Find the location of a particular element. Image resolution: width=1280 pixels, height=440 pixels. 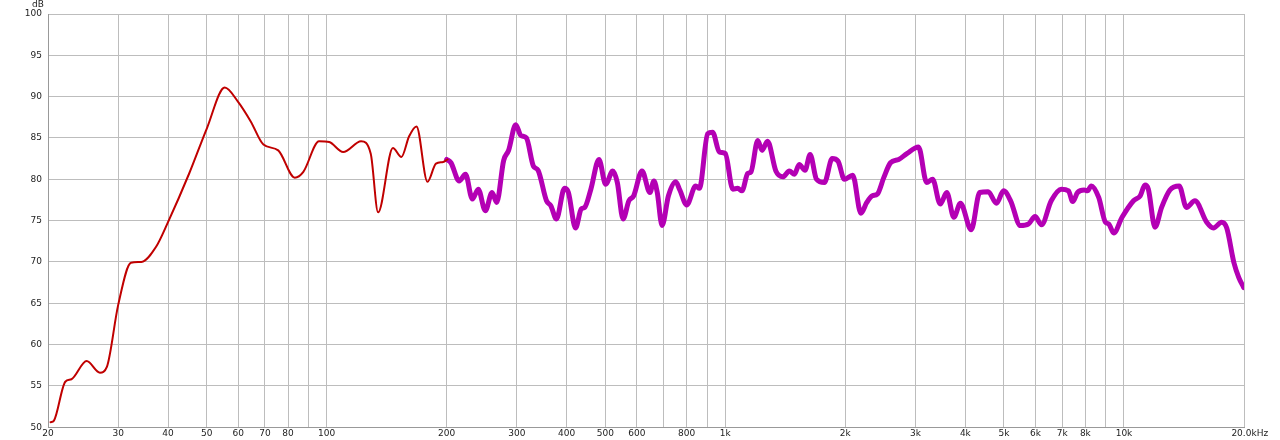

x-tick-label: 50 is located at coordinates (206, 432).